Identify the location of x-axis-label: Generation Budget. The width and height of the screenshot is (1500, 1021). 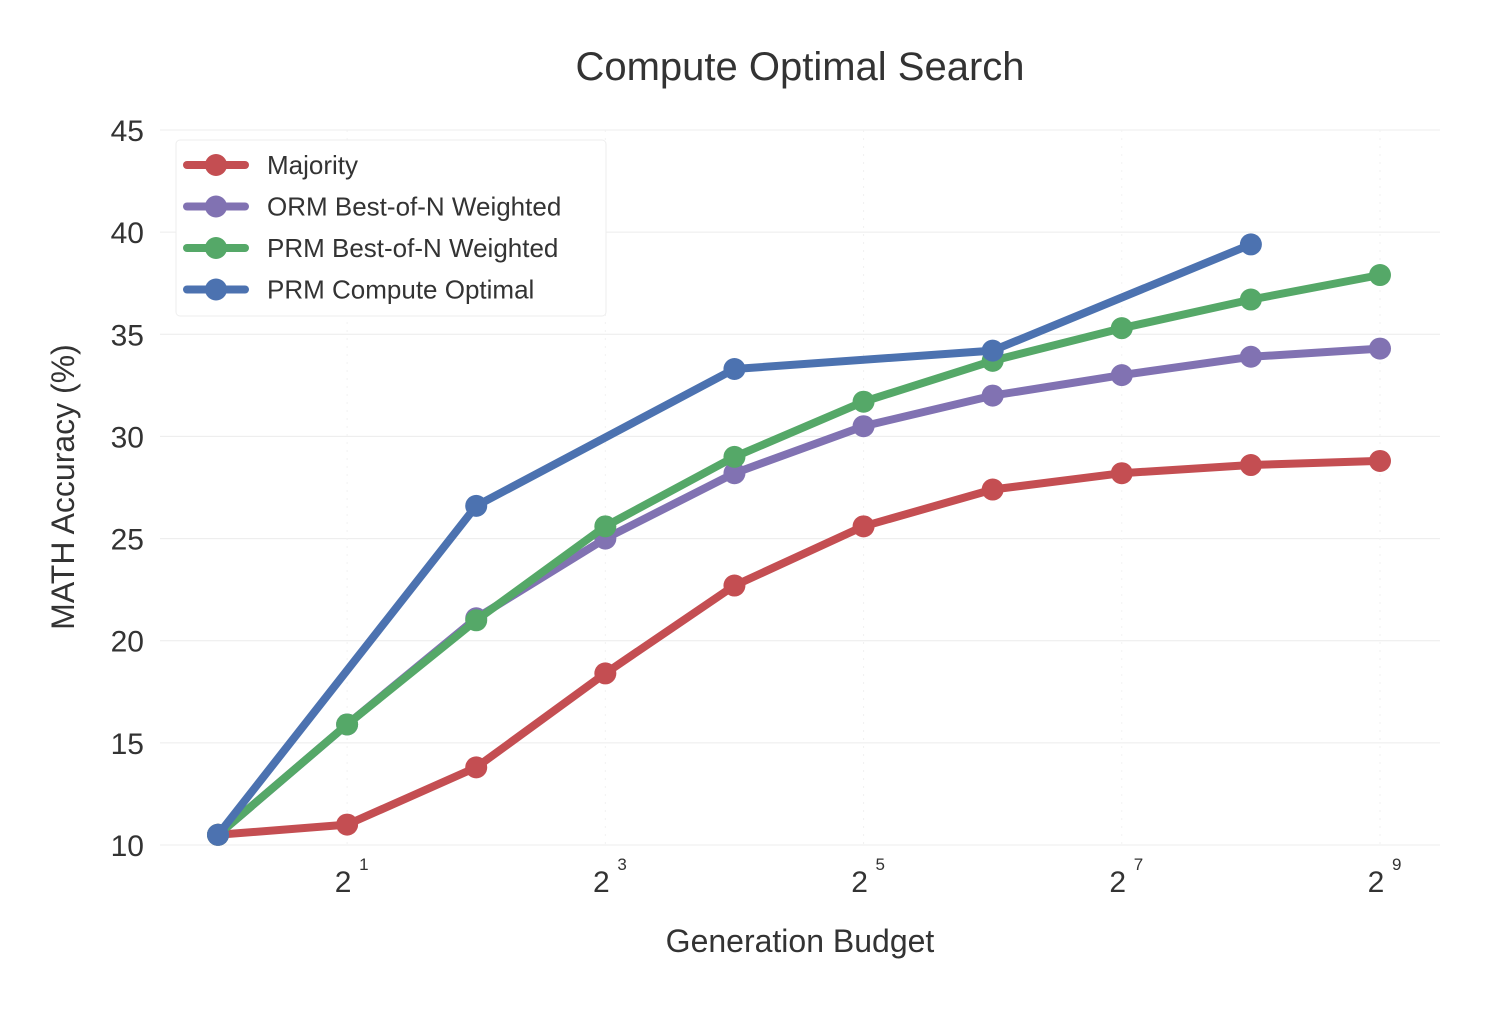
(800, 941).